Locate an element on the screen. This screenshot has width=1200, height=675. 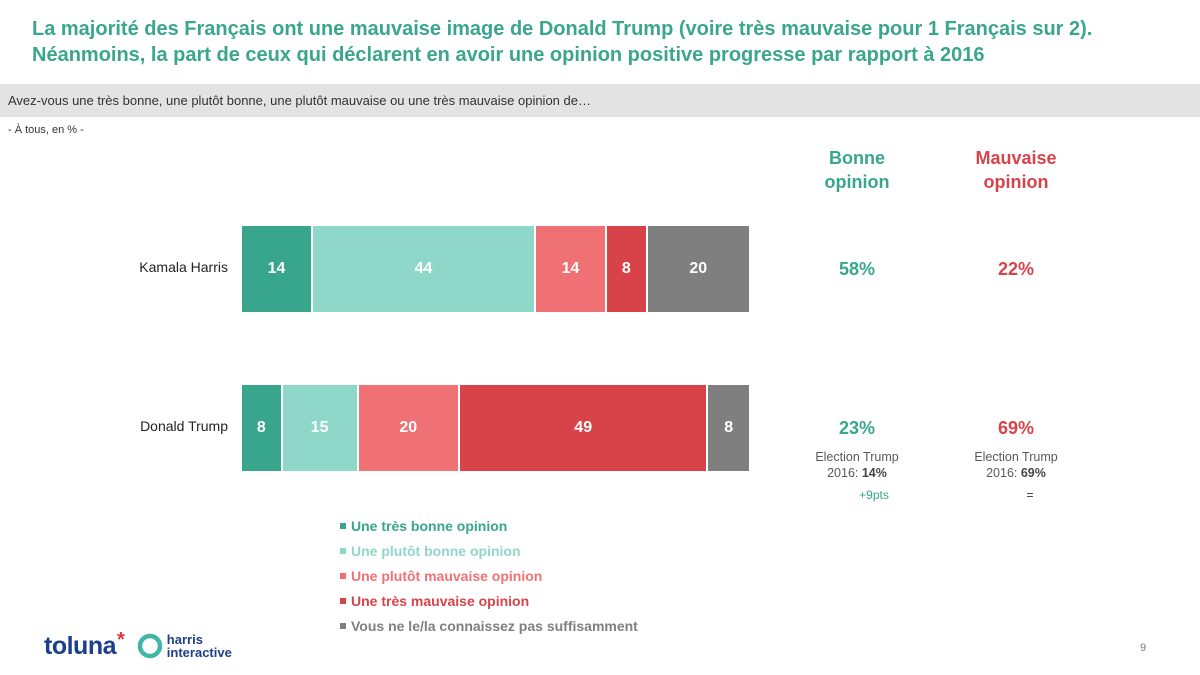
bar-harris: 14 44 14 8 20 is located at coordinates (495, 269).